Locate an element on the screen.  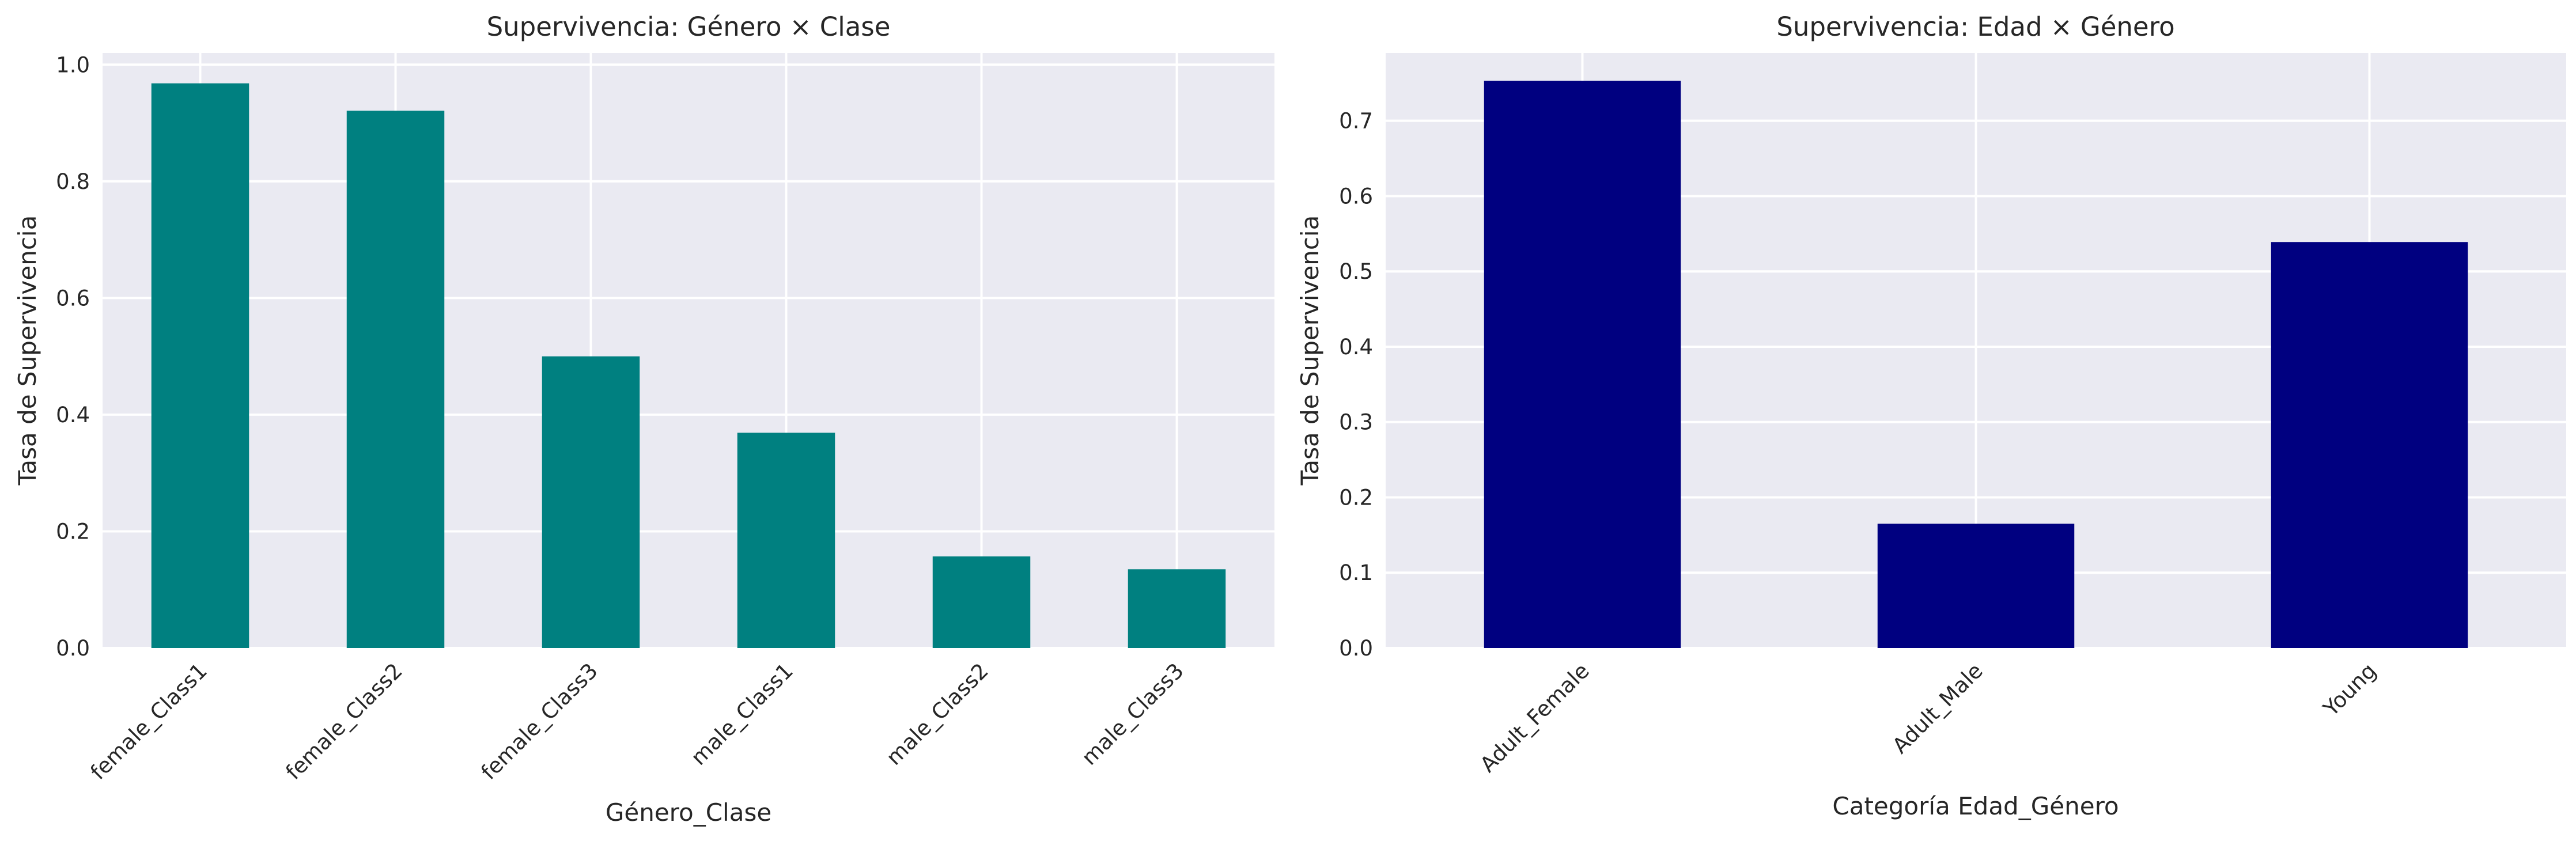
x-tick-label: Adult_Female is located at coordinates (1535, 717).